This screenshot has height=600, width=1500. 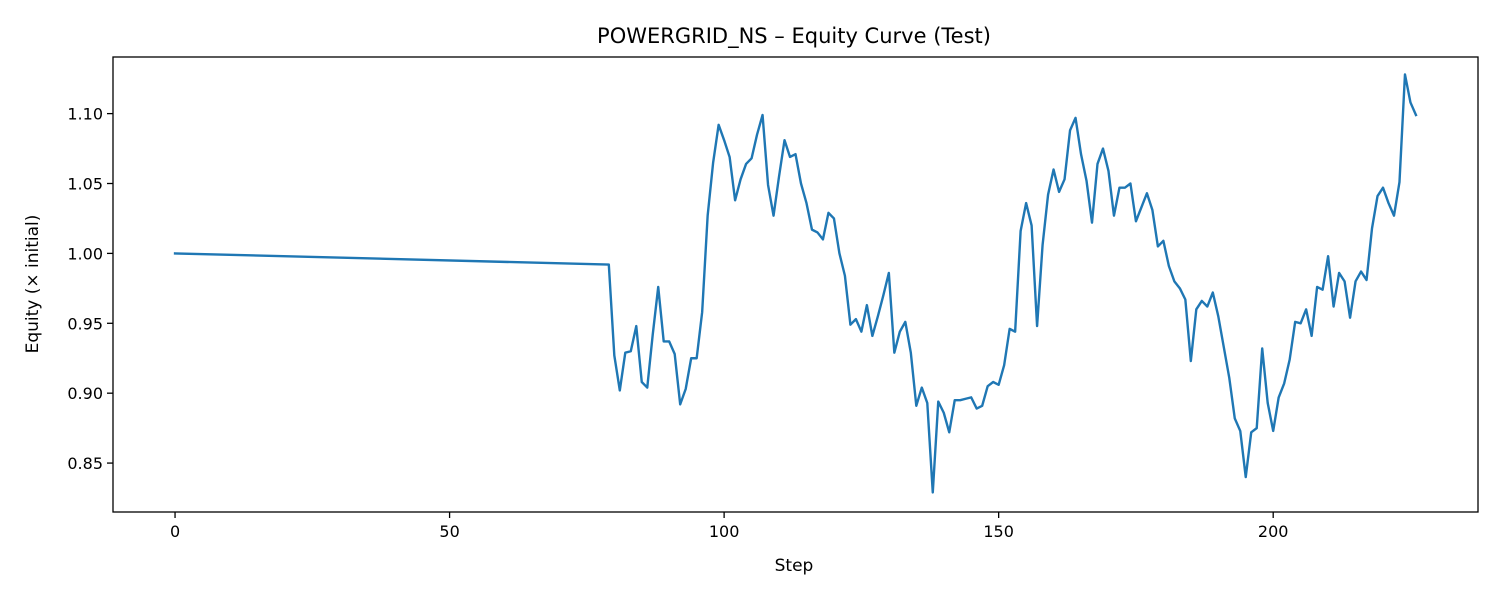 I want to click on y-tick-label: 0.95, so click(x=85, y=323).